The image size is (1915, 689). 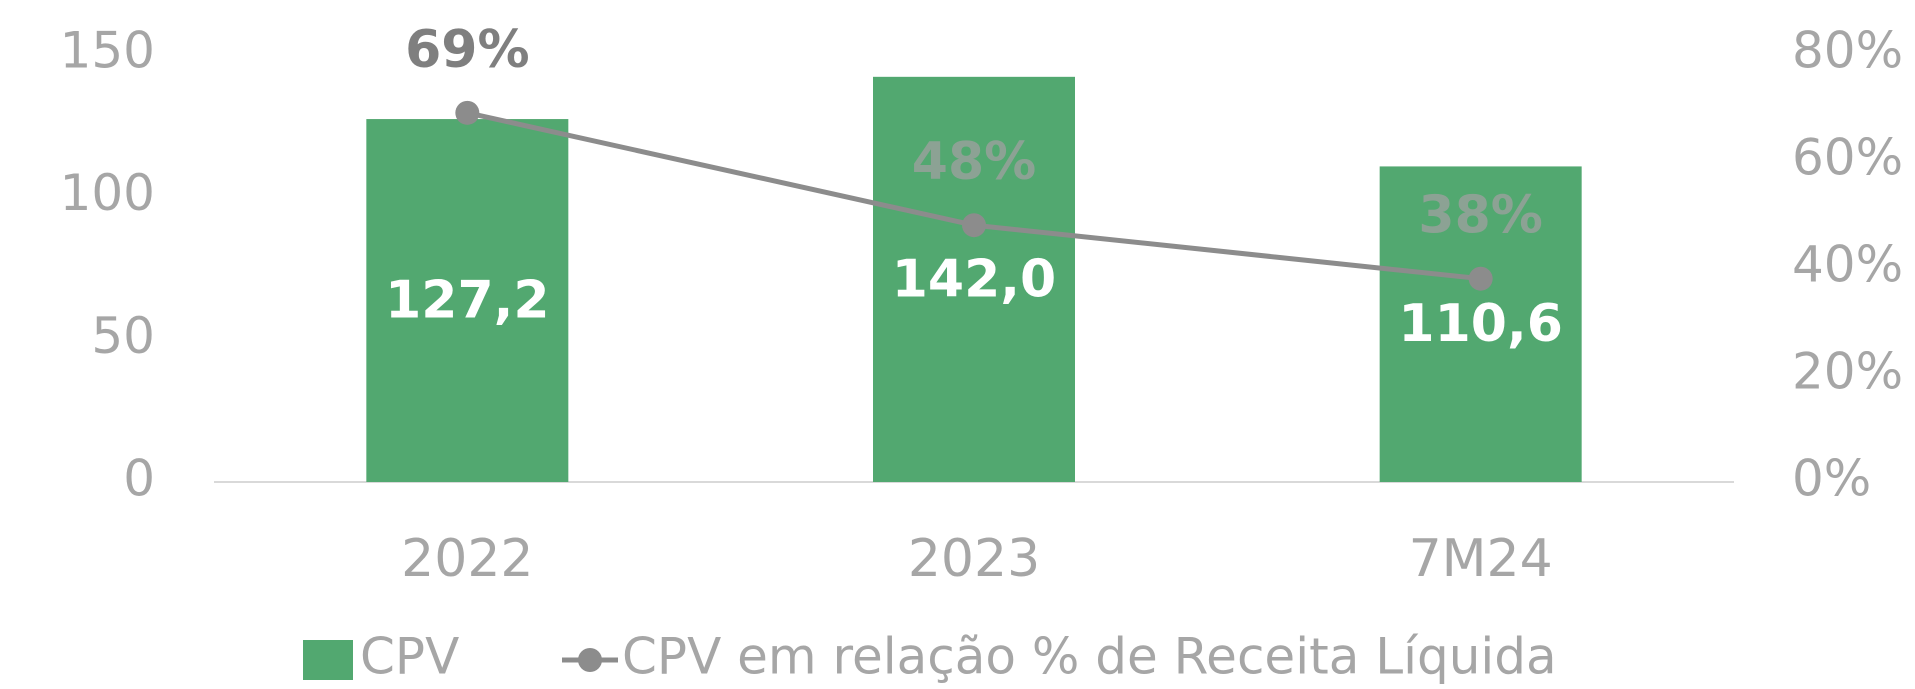 What do you see at coordinates (139, 479) in the screenshot?
I see `y-tick-label: 0` at bounding box center [139, 479].